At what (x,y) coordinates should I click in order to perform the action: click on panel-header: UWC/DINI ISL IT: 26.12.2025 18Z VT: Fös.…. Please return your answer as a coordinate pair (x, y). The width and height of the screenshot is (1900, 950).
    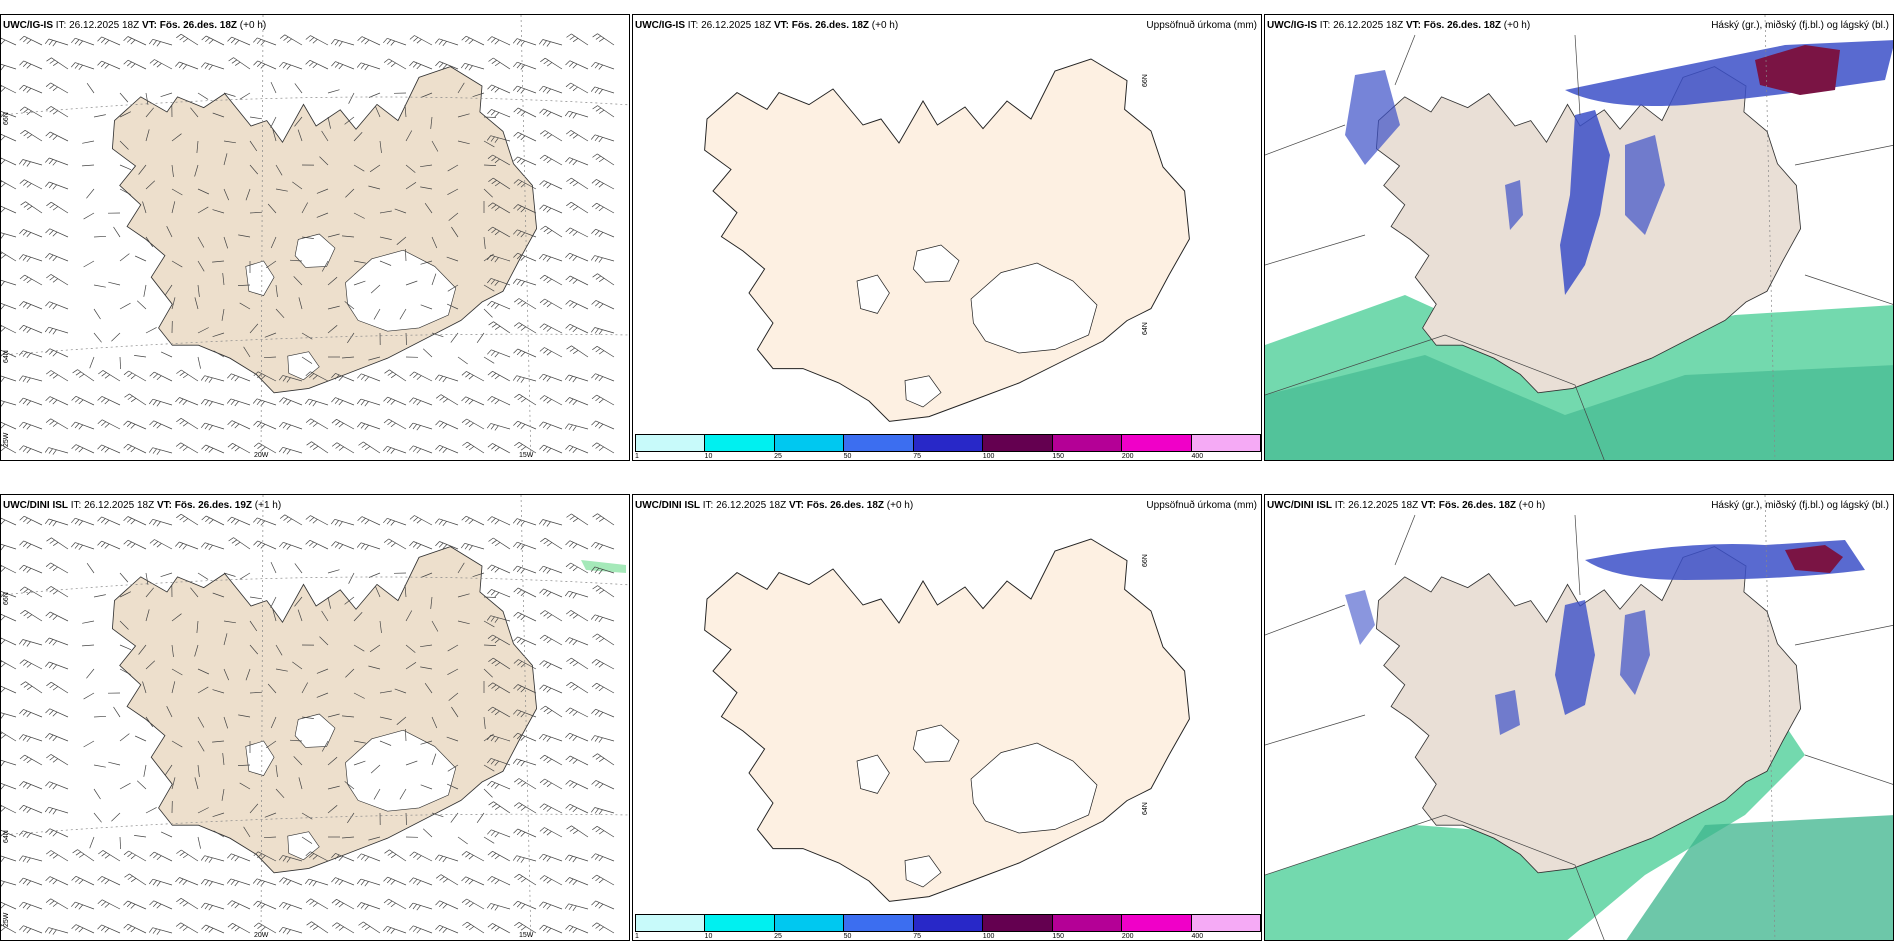
    Looking at the image, I should click on (774, 505).